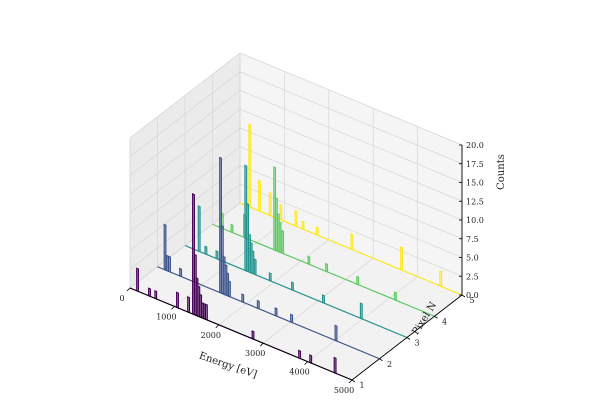  What do you see at coordinates (121, 298) in the screenshot?
I see `x-tick-label: 0` at bounding box center [121, 298].